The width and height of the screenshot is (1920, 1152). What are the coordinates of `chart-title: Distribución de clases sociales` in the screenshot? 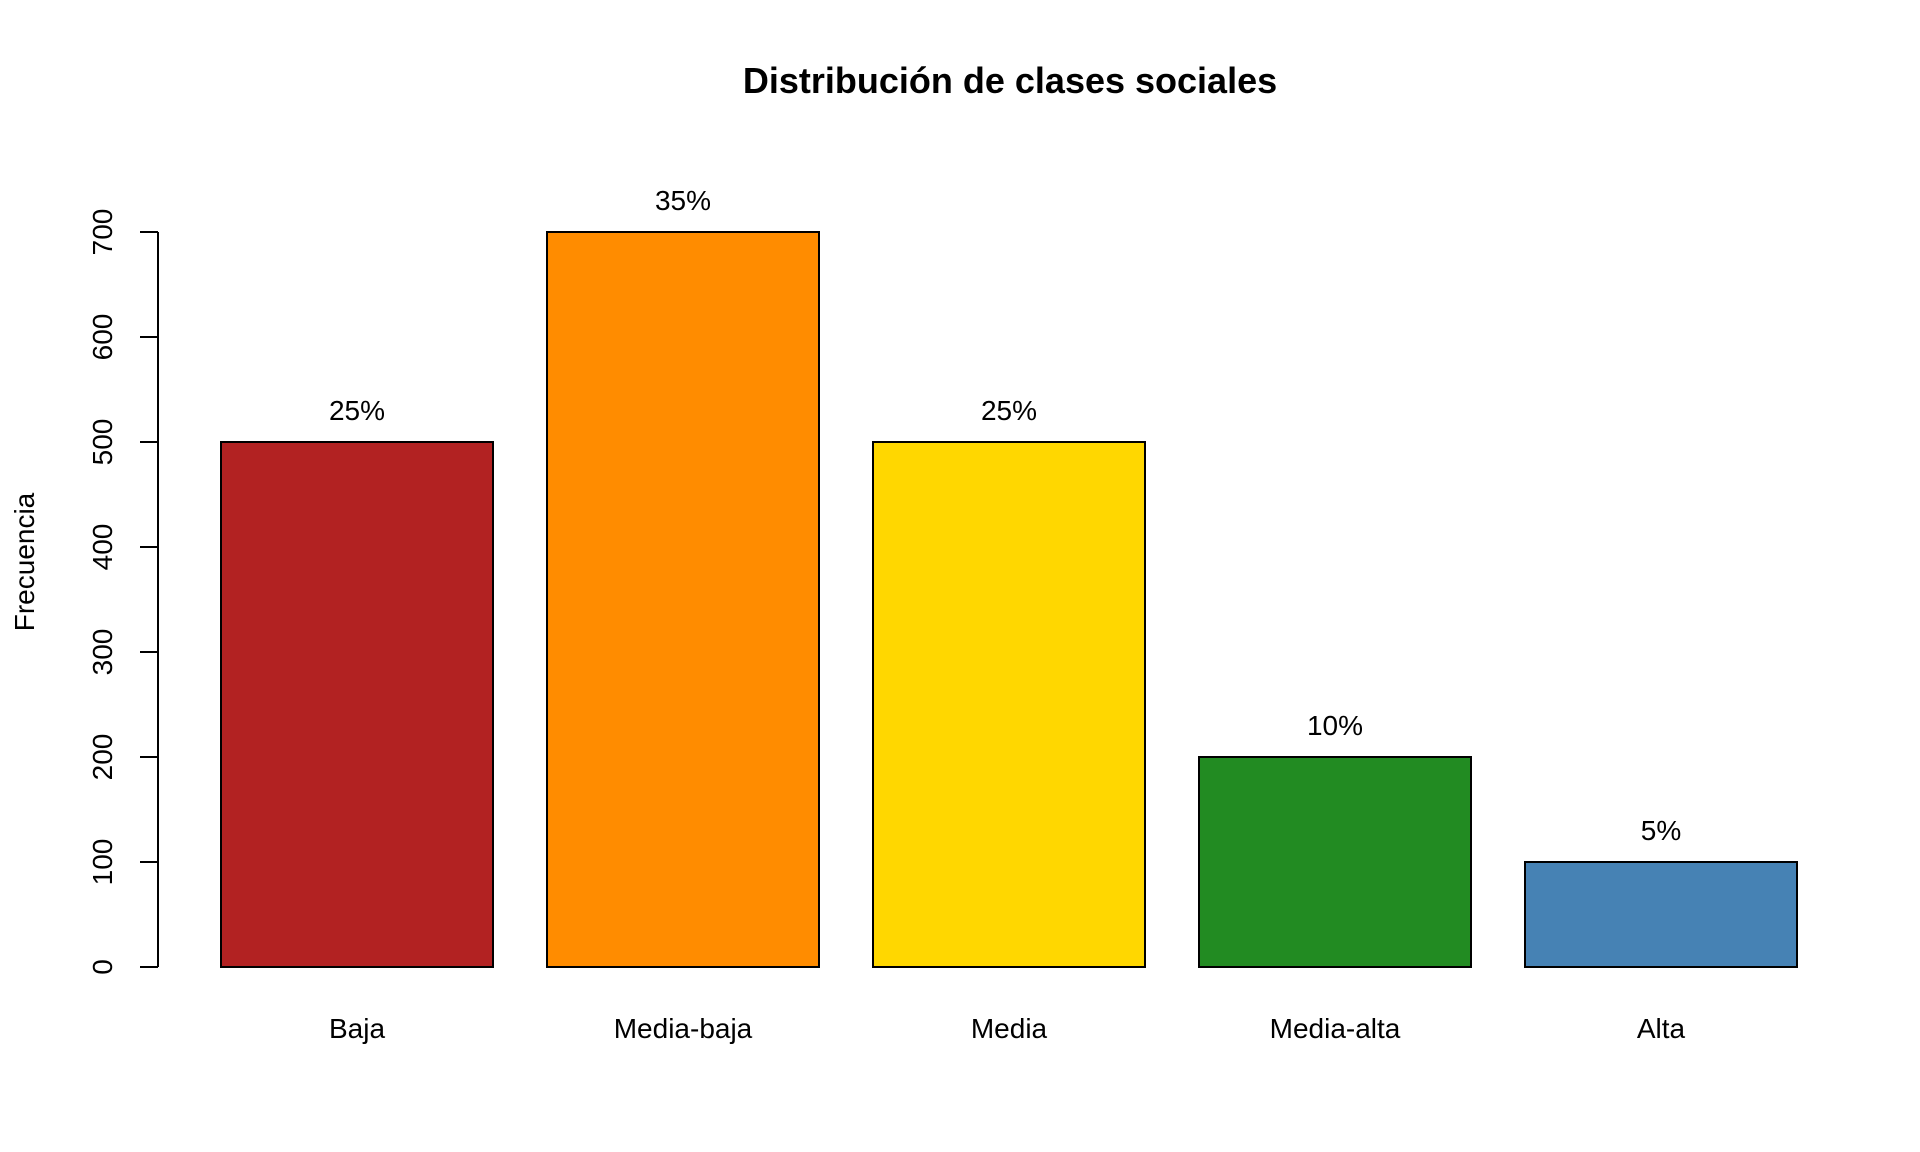 It's located at (1010, 80).